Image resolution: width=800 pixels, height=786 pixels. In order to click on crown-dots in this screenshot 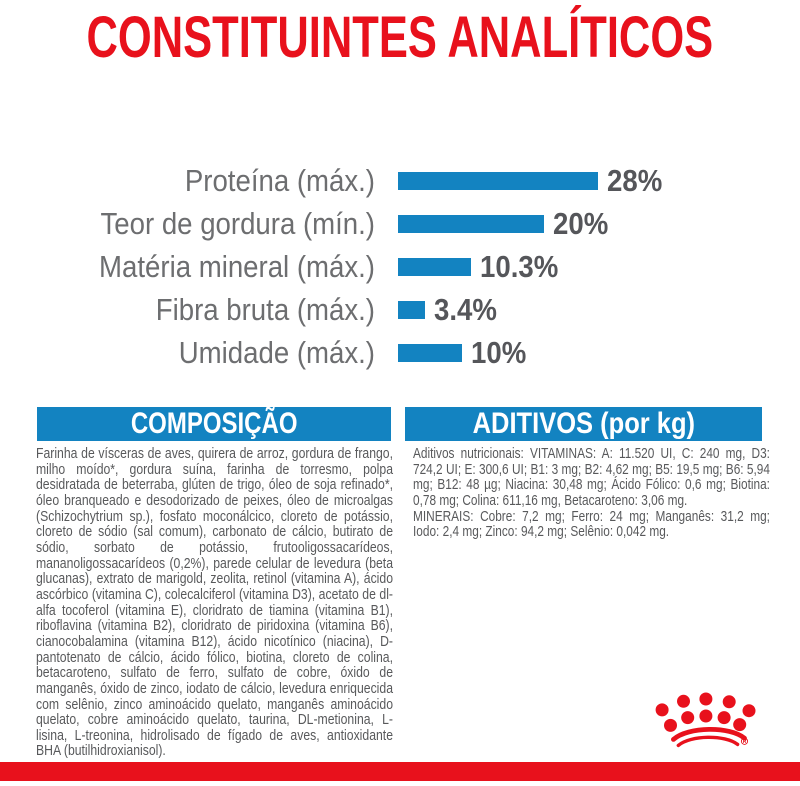, I will do `click(705, 712)`.